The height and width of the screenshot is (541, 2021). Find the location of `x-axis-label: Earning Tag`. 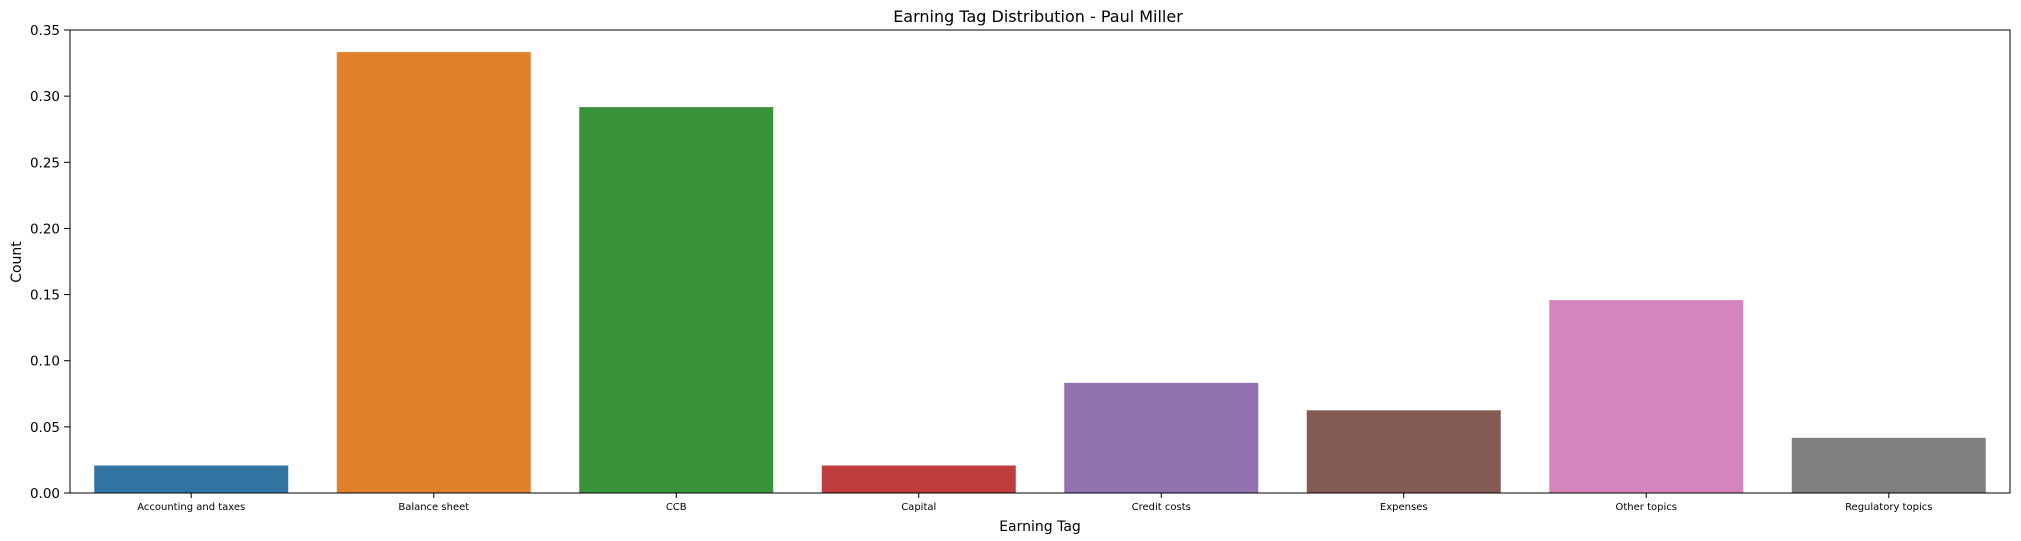

x-axis-label: Earning Tag is located at coordinates (1040, 527).